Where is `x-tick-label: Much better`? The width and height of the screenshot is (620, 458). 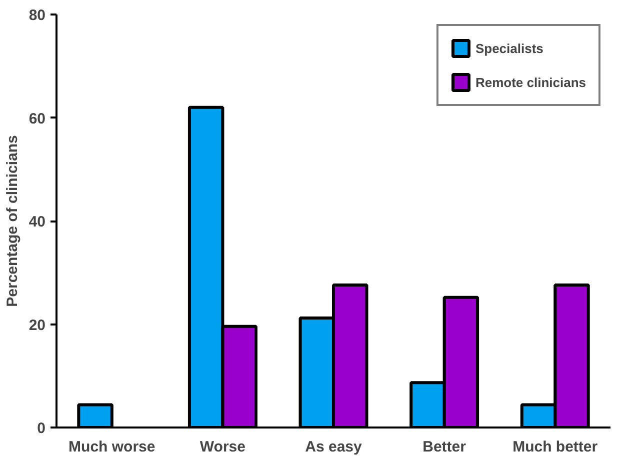 x-tick-label: Much better is located at coordinates (555, 447).